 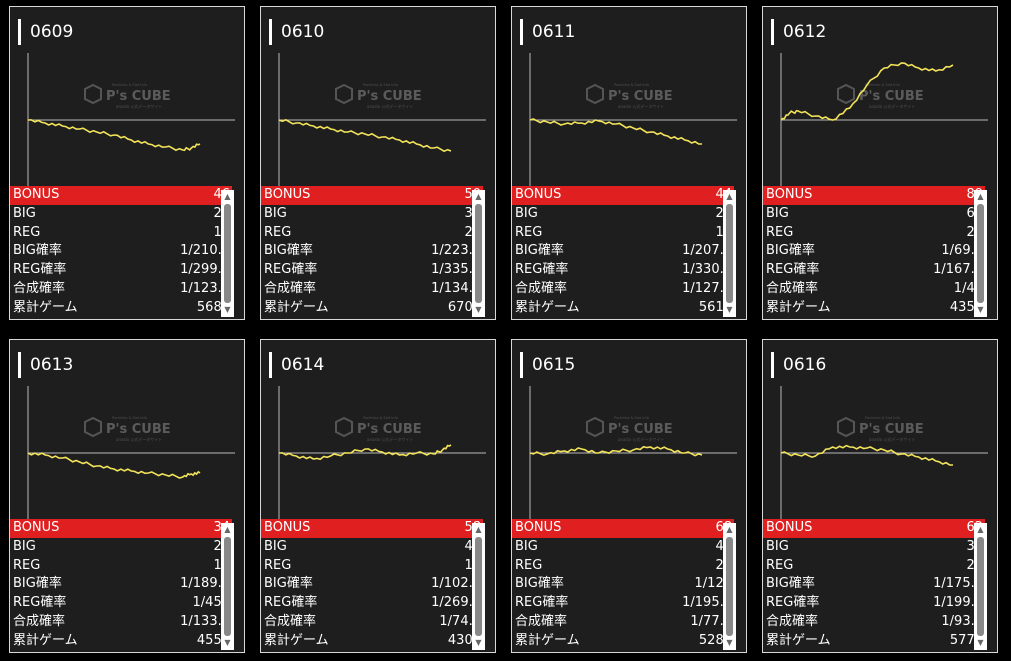 I want to click on stat-row-big-rate: BIG確率 1/102.6, so click(x=372, y=584).